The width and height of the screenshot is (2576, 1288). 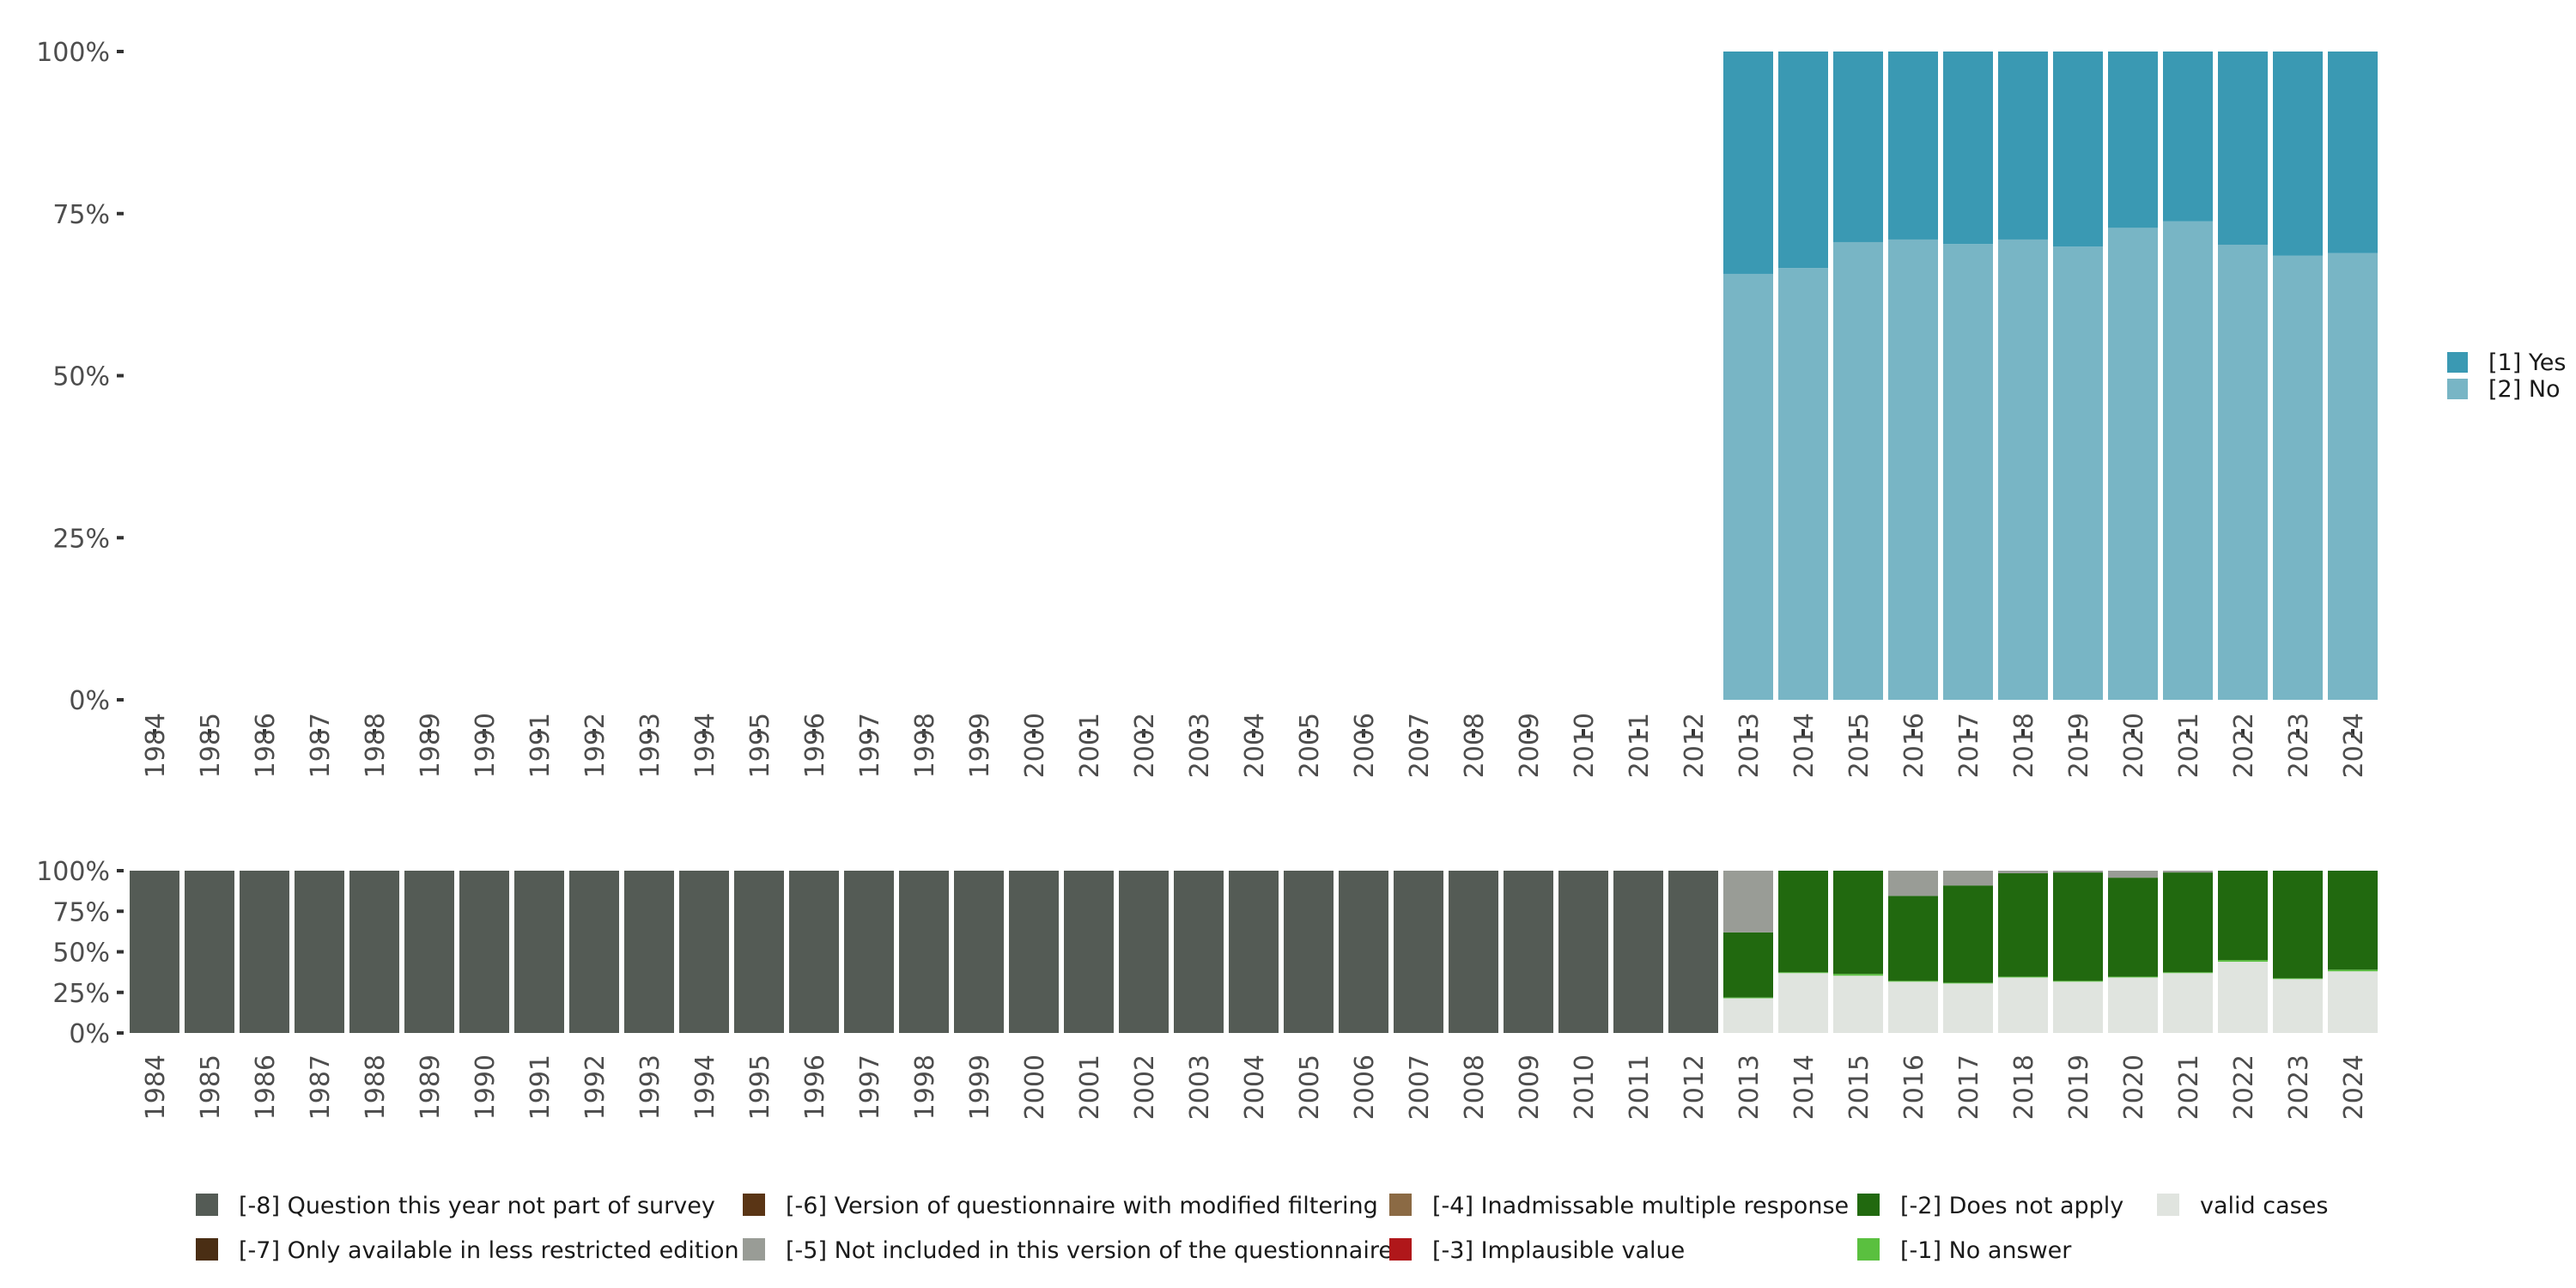 I want to click on x-tick-label: 2005, so click(x=1310, y=1087).